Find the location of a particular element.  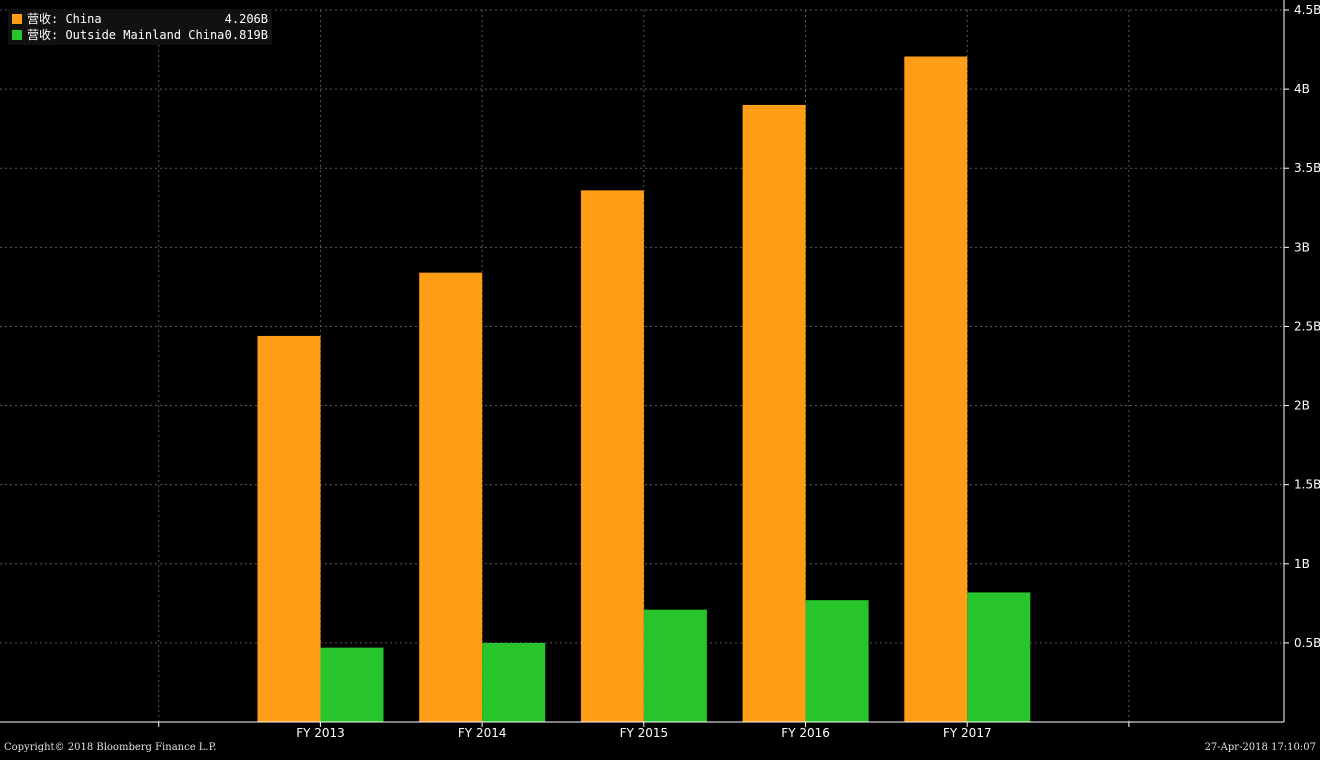

y-tick-label: 3B is located at coordinates (1302, 247).